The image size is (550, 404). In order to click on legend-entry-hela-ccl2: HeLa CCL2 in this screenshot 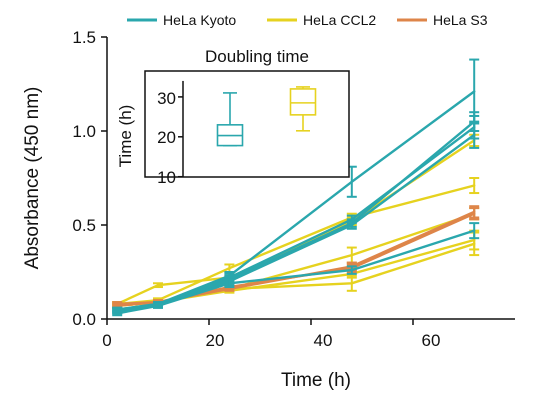, I will do `click(321, 20)`.